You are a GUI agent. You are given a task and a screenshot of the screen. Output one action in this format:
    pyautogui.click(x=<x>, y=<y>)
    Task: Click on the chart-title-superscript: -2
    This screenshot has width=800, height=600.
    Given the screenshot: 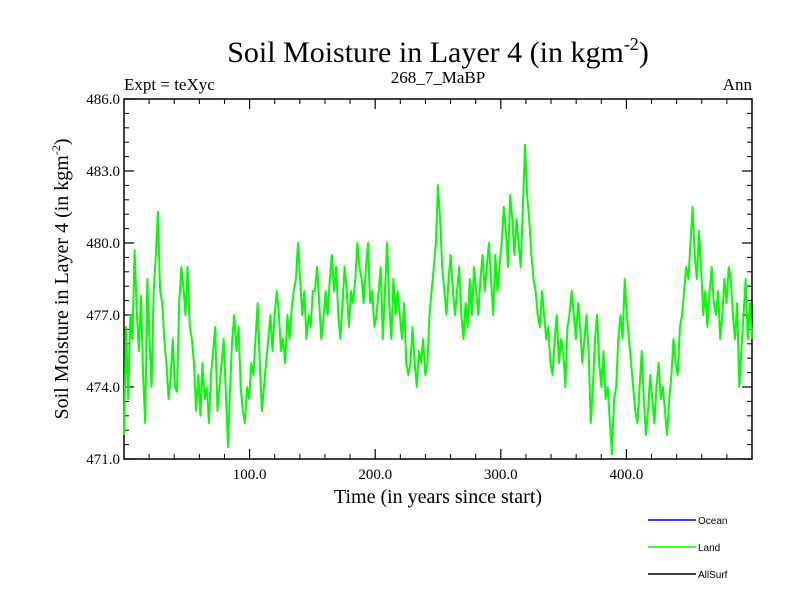 What is the action you would take?
    pyautogui.click(x=631, y=44)
    